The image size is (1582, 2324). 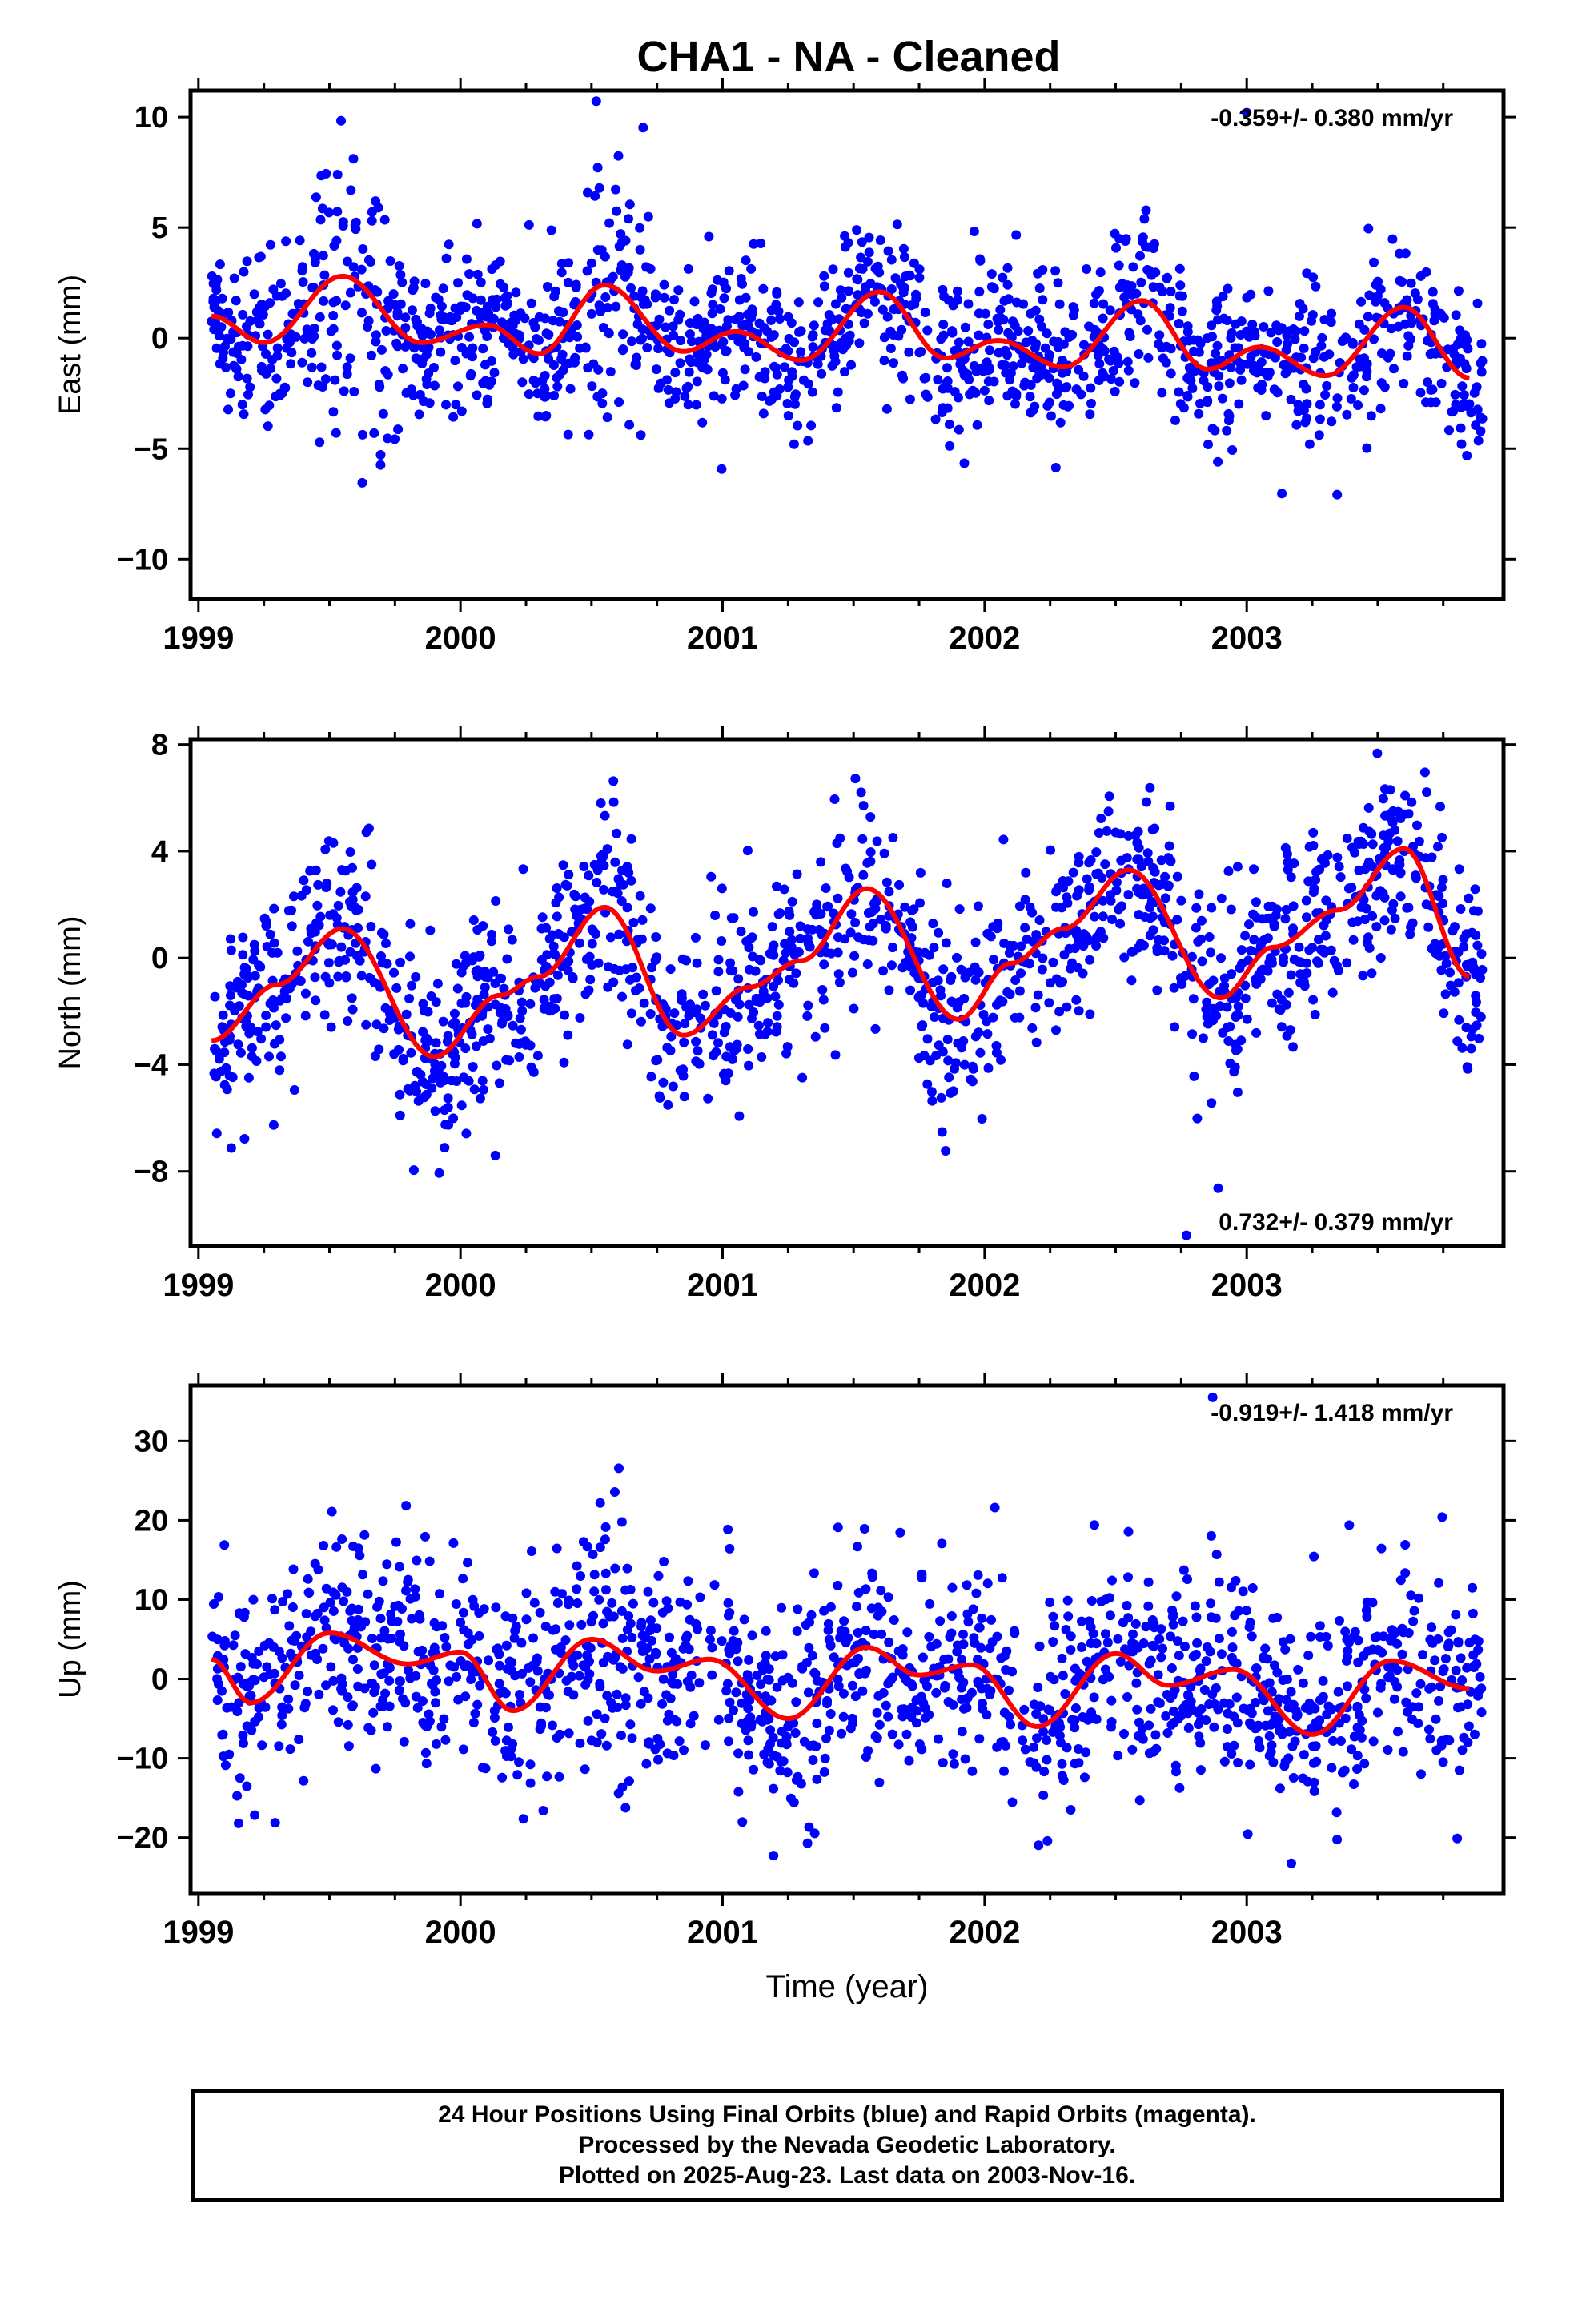 What do you see at coordinates (70, 992) in the screenshot?
I see `y-axis-label: North (mm)` at bounding box center [70, 992].